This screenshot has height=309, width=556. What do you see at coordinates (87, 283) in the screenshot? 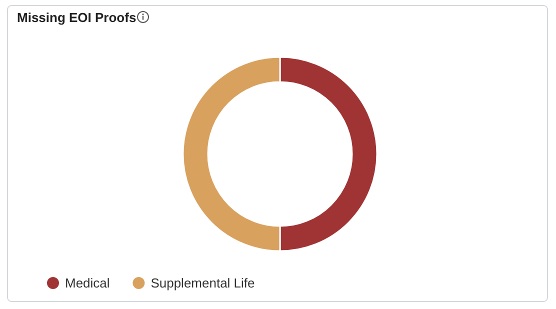
I see `legend-label: Medical` at bounding box center [87, 283].